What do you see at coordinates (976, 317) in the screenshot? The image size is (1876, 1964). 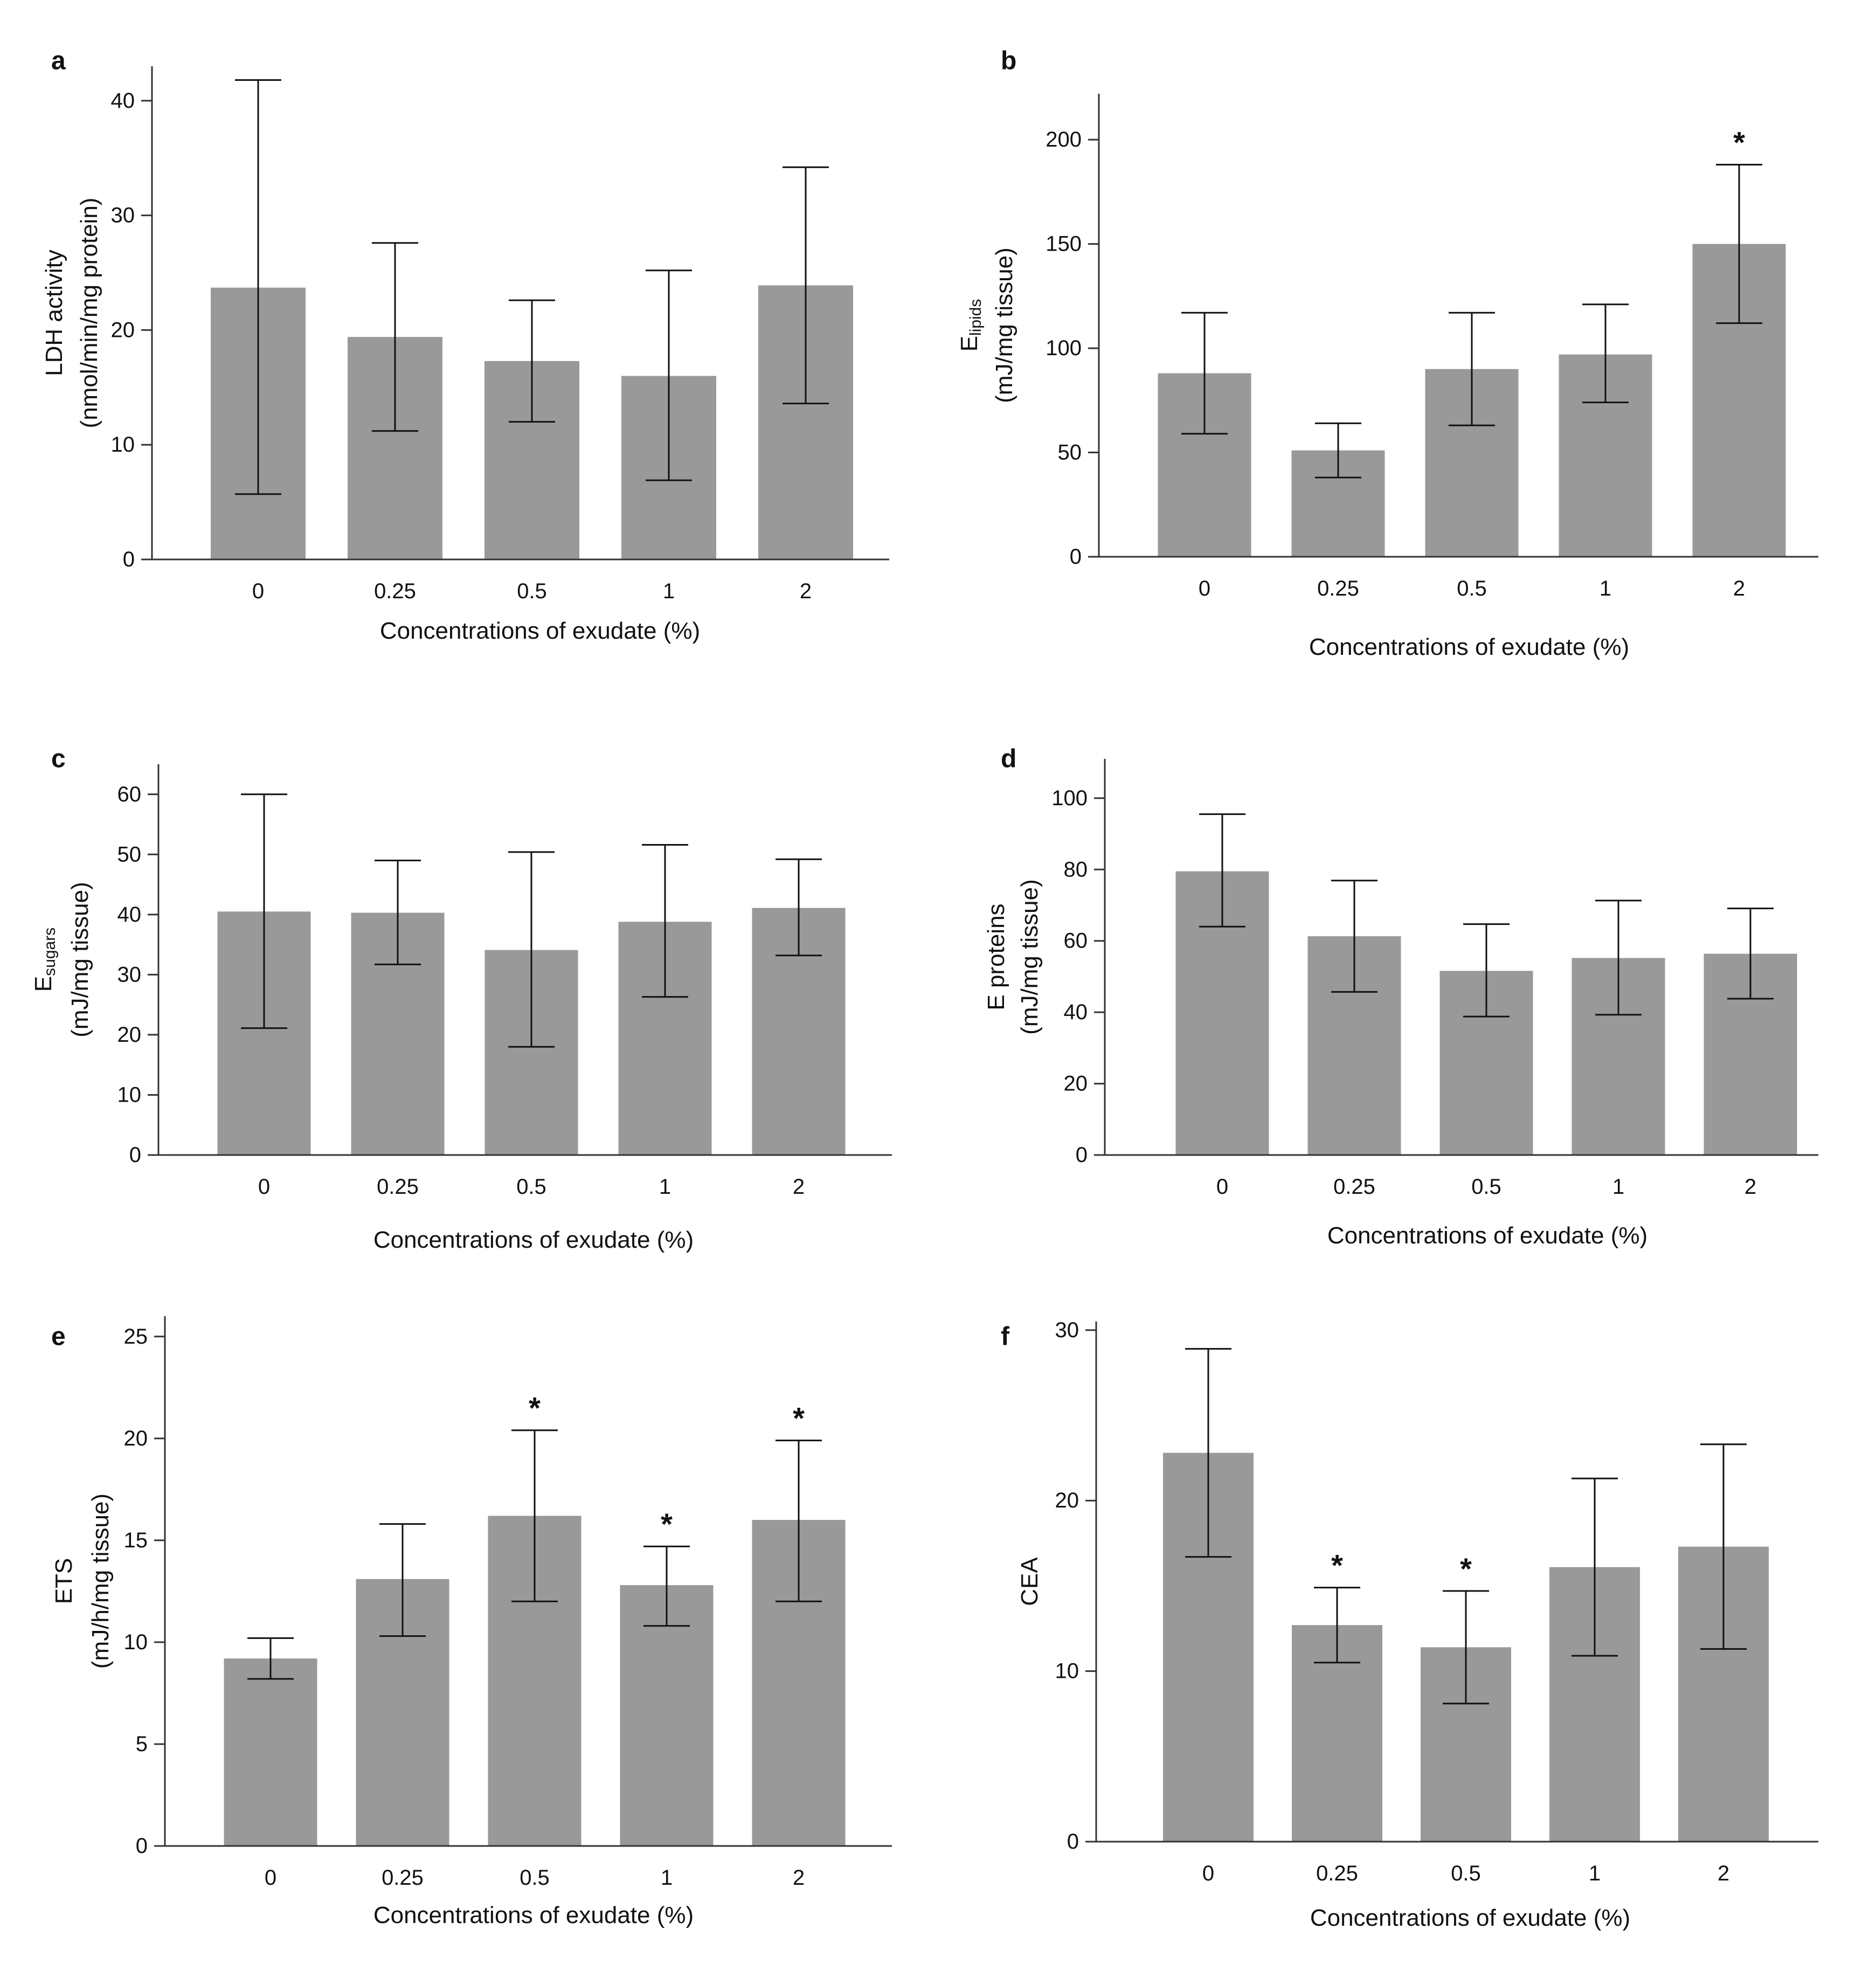 I see `y-axis-label-subscript: lipids` at bounding box center [976, 317].